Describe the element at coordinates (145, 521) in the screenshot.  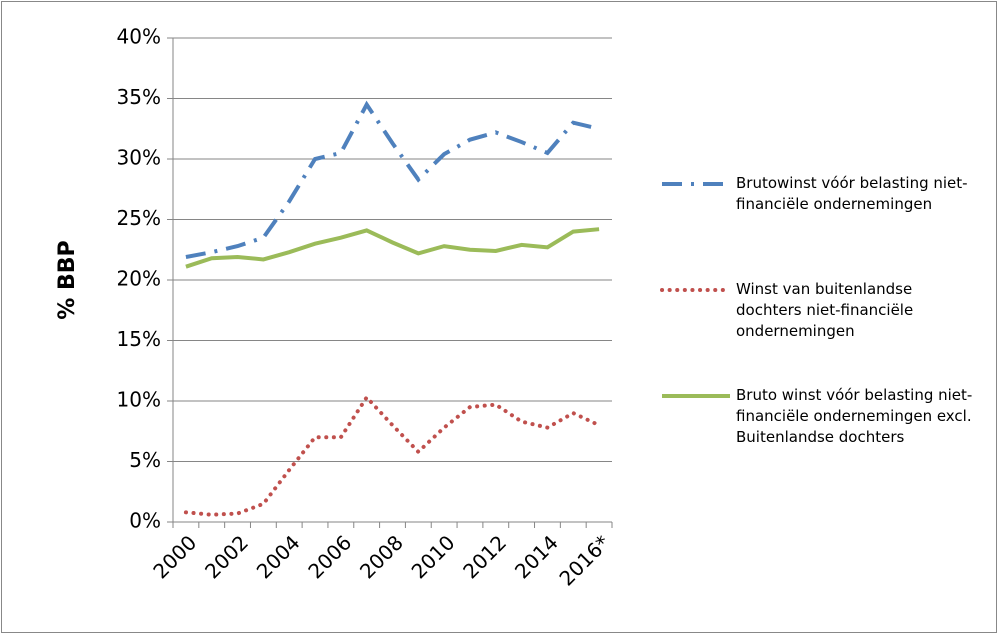
I see `y-tick-label: 0%` at that location.